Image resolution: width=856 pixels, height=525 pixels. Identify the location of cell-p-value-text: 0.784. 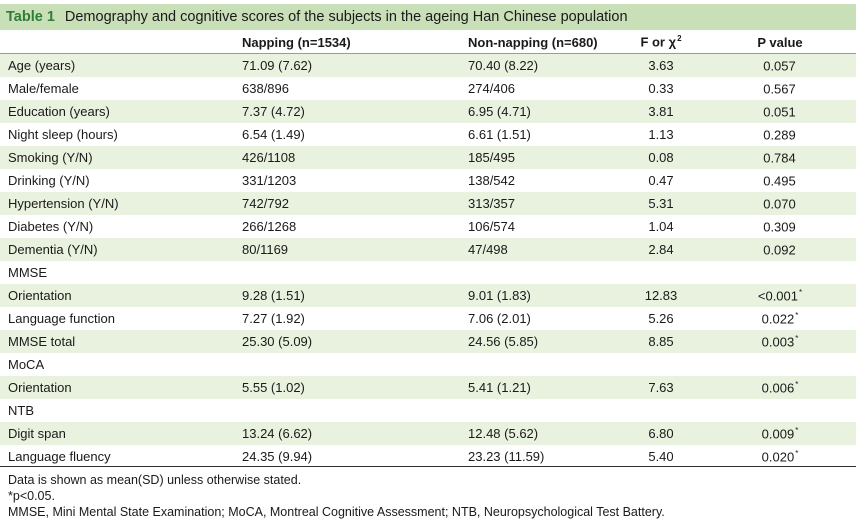
(779, 158).